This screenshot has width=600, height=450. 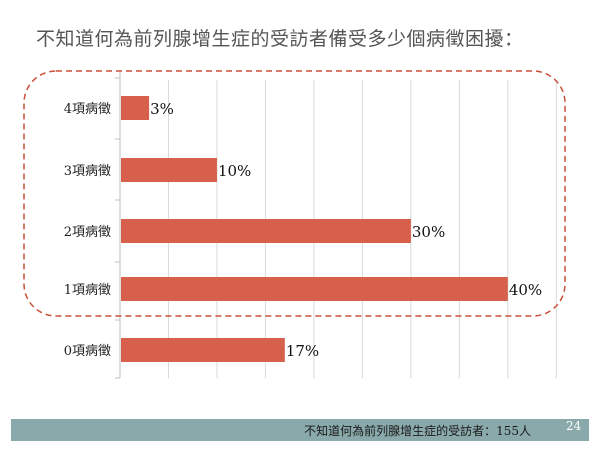 What do you see at coordinates (300, 430) in the screenshot?
I see `footer-bar: 不知道何為前列腺增生症的受訪者：155人` at bounding box center [300, 430].